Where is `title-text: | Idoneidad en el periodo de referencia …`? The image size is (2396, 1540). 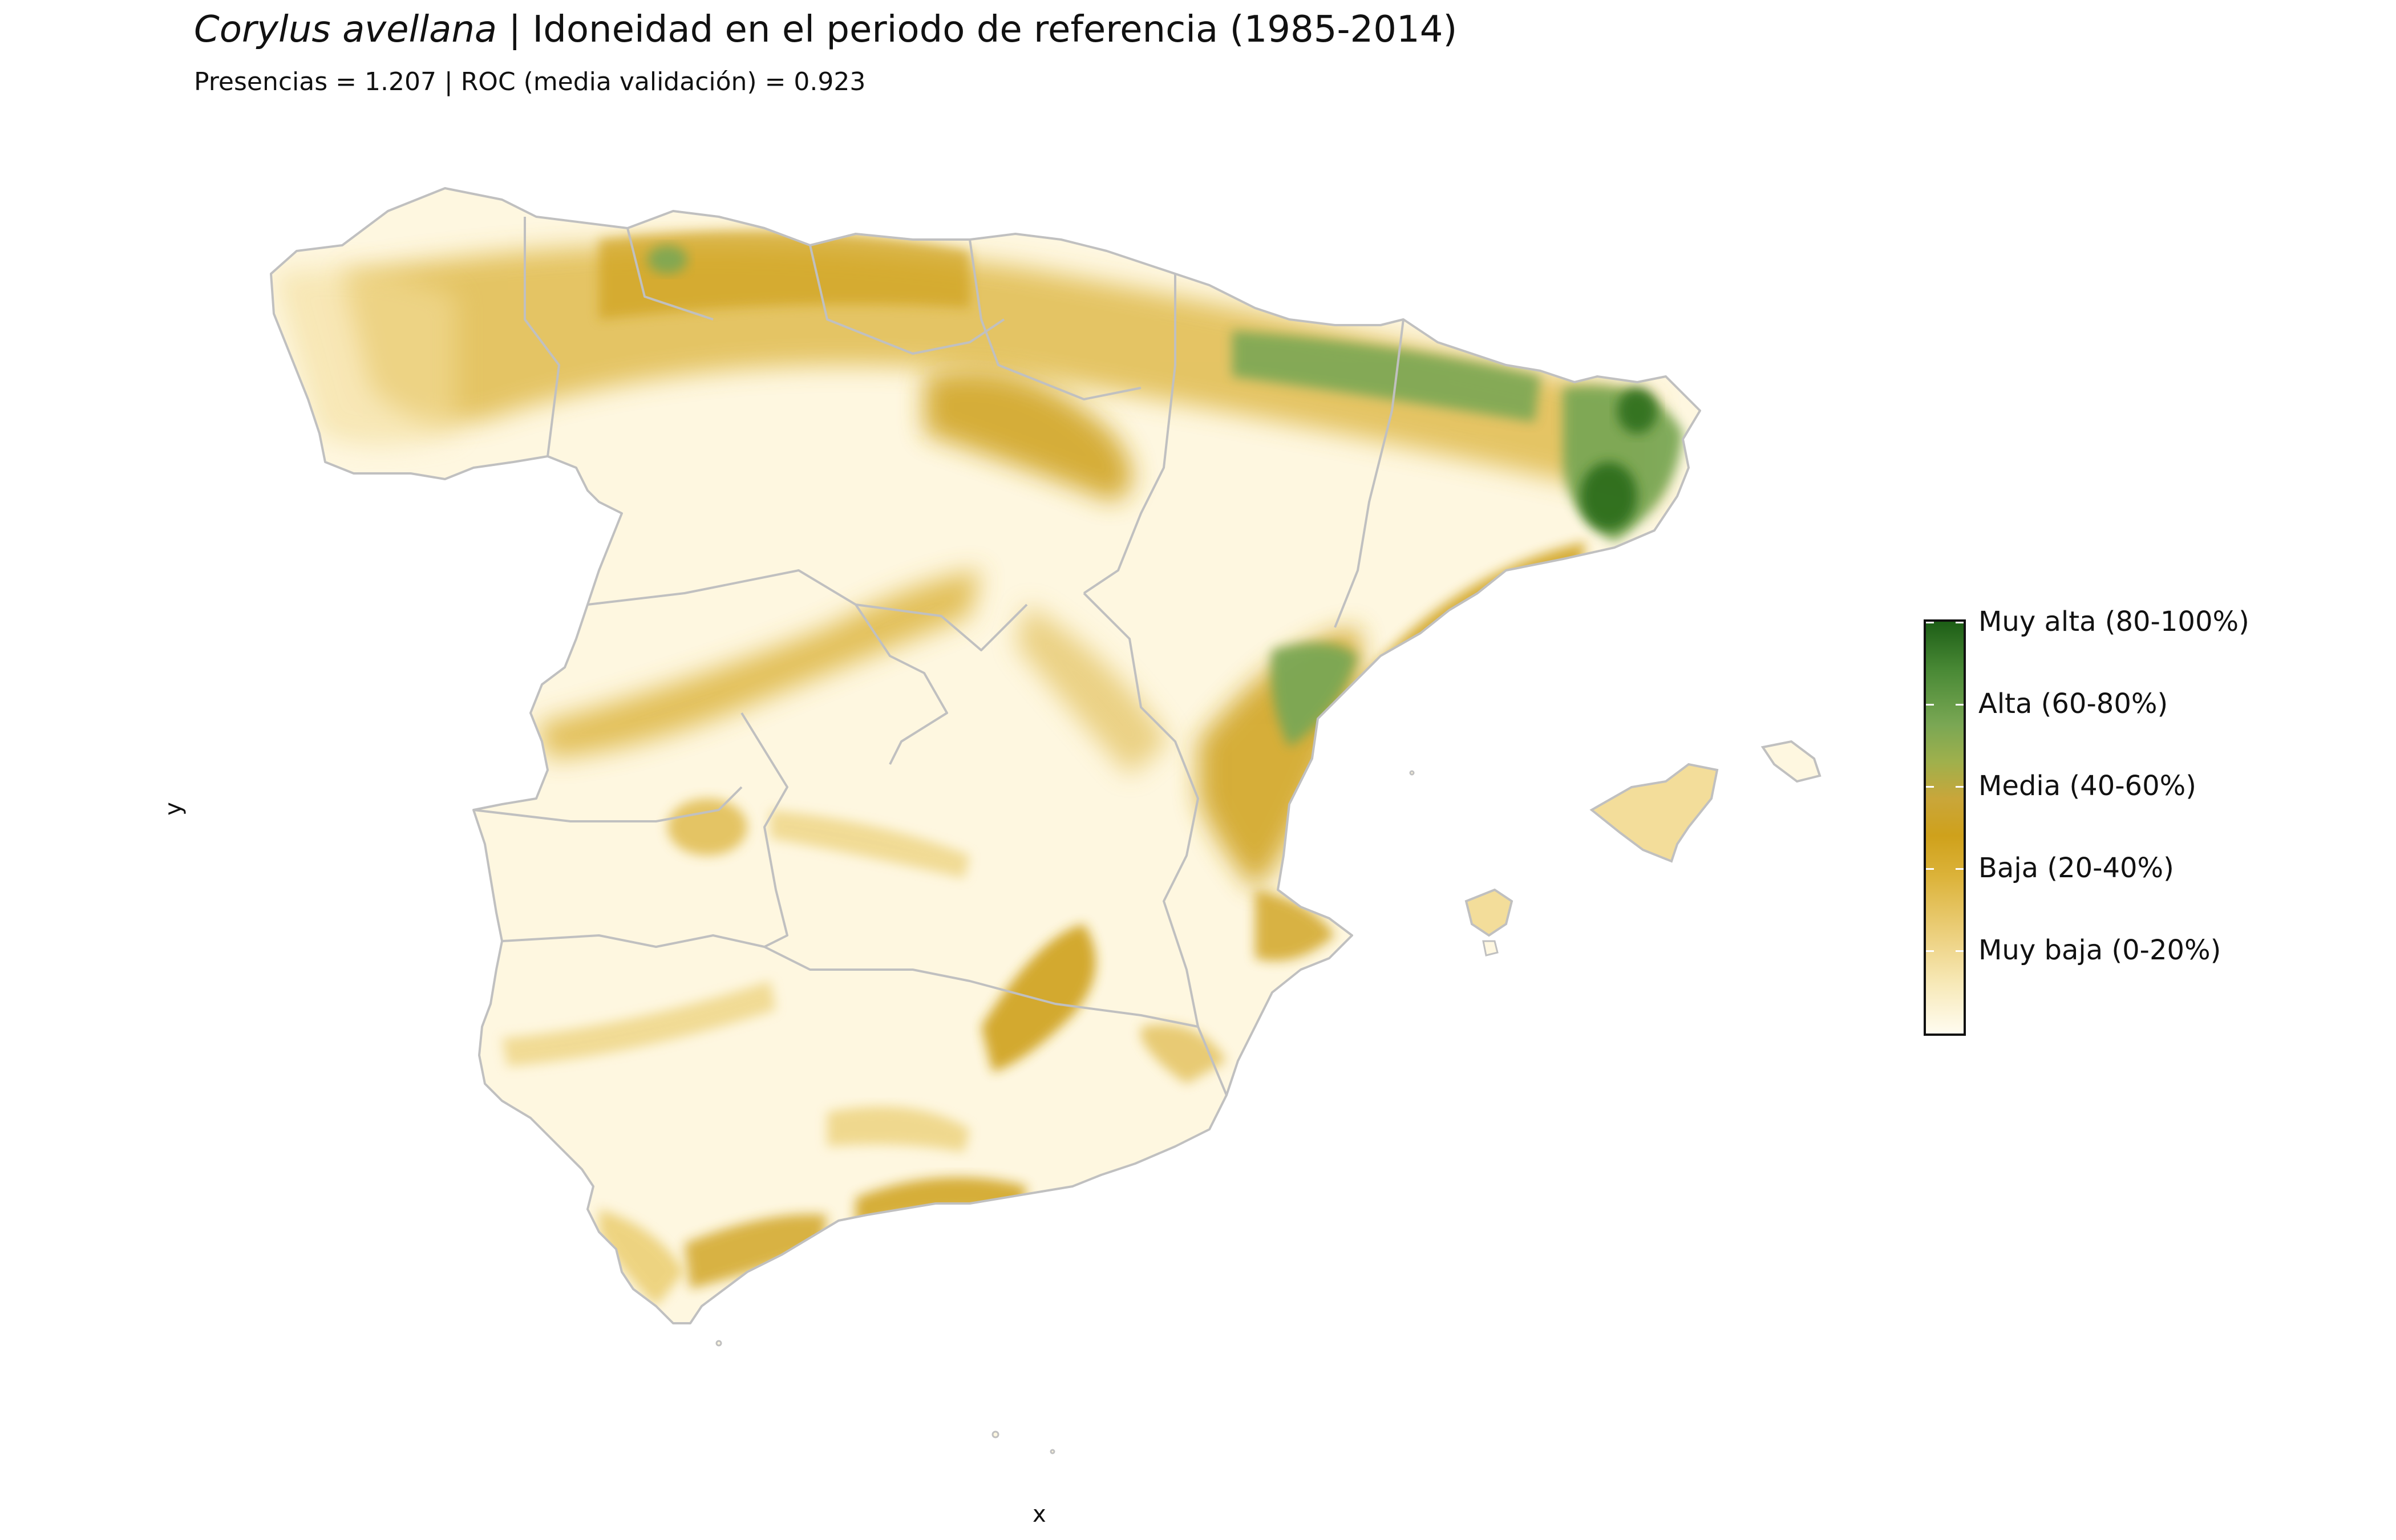
title-text: | Idoneidad en el periodo de referencia … is located at coordinates (977, 30).